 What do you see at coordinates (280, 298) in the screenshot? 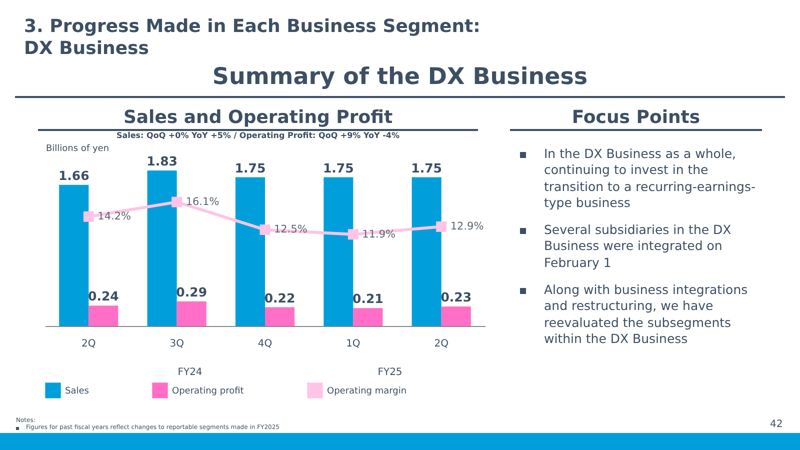
I see `data-label: 0.22` at bounding box center [280, 298].